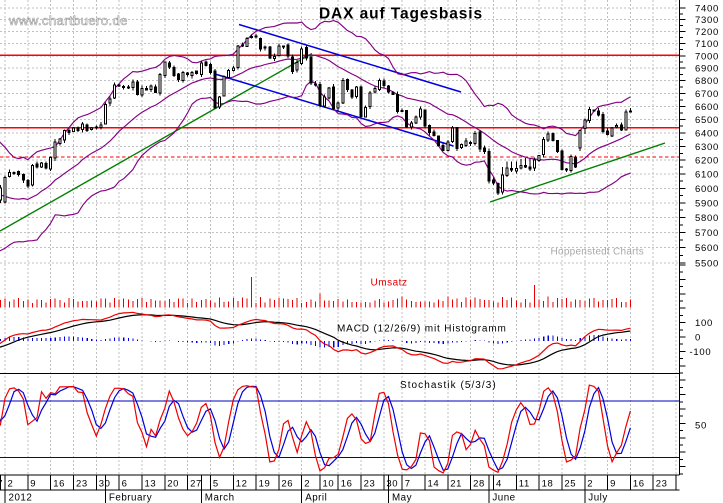 The image size is (723, 503). What do you see at coordinates (597, 252) in the screenshot?
I see `svg-text: Hoppenstedt Charts` at bounding box center [597, 252].